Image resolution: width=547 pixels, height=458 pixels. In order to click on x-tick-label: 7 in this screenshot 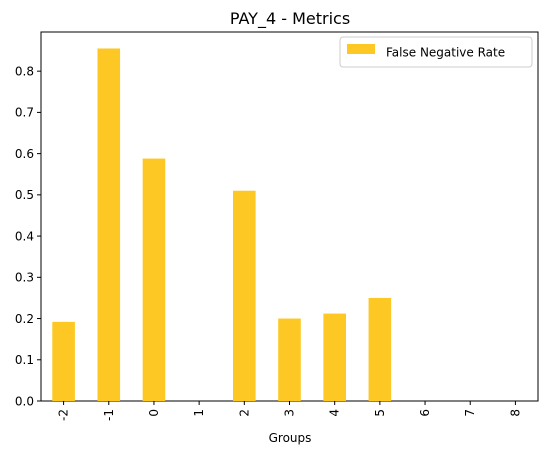, I will do `click(470, 413)`.